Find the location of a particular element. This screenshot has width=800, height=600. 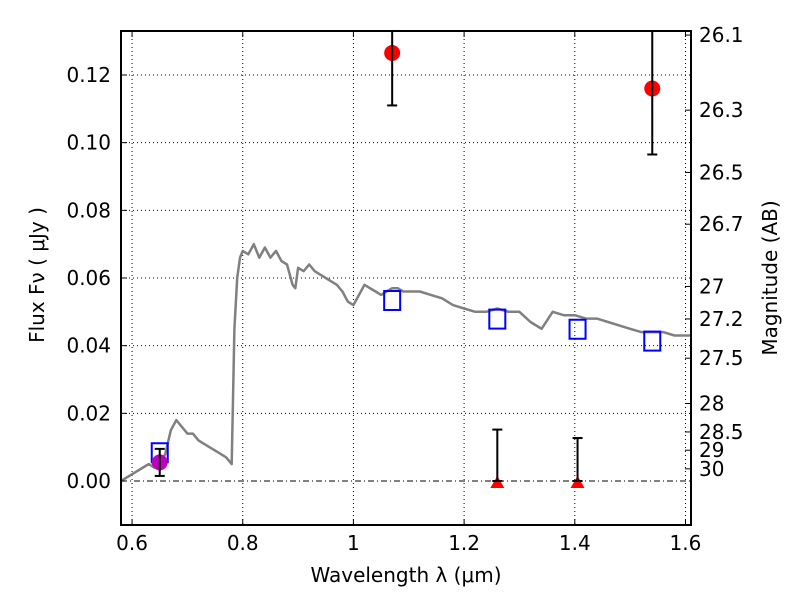

right-tick-label: 28.5 is located at coordinates (721, 432).